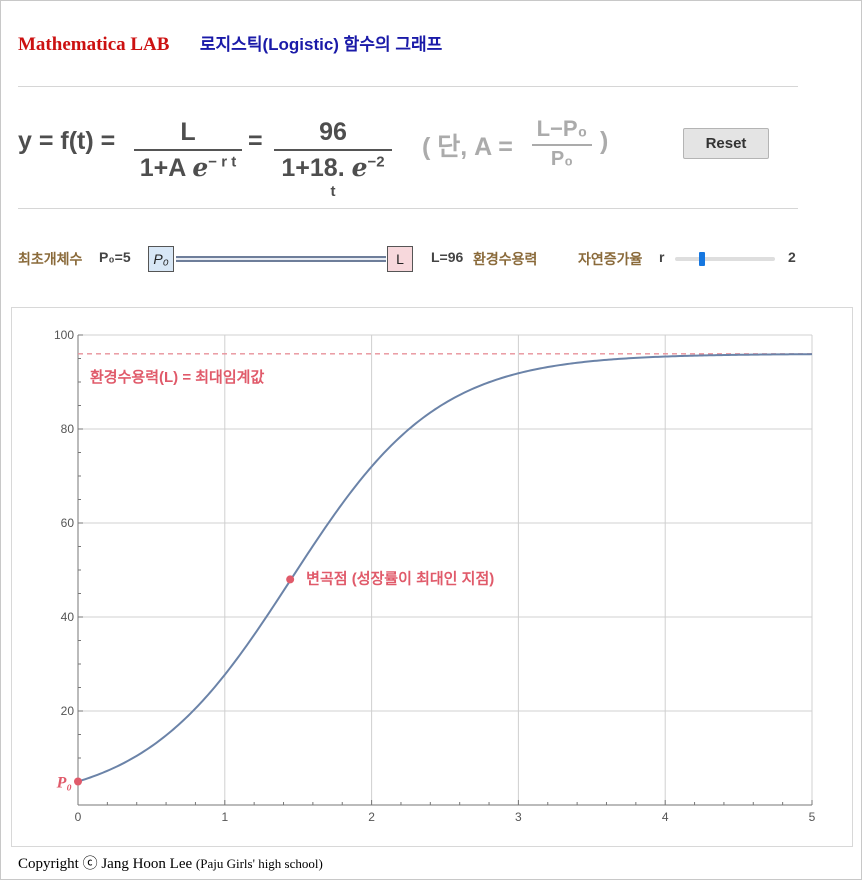  Describe the element at coordinates (562, 128) in the screenshot. I see `formula-note-numerator: L−P₀` at that location.